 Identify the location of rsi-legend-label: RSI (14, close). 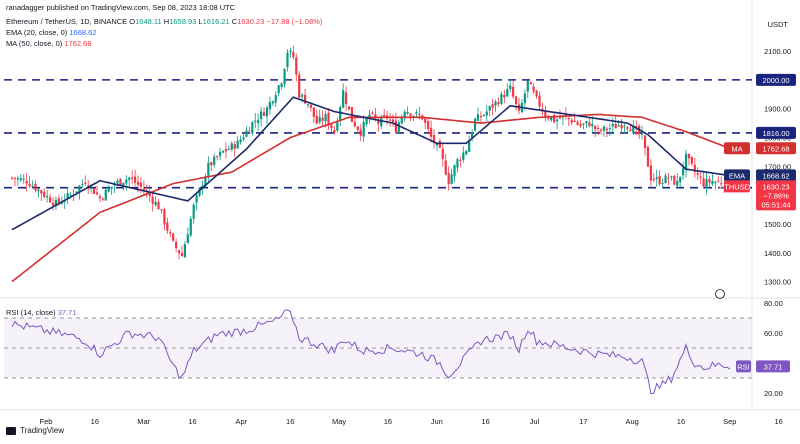
(31, 312).